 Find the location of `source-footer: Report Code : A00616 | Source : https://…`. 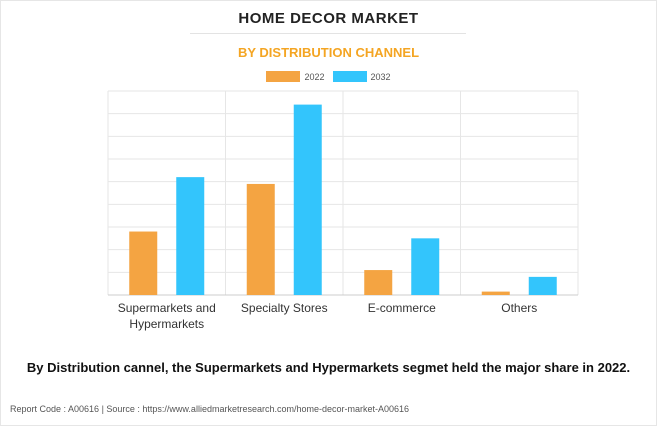

source-footer: Report Code : A00616 | Source : https://… is located at coordinates (210, 409).